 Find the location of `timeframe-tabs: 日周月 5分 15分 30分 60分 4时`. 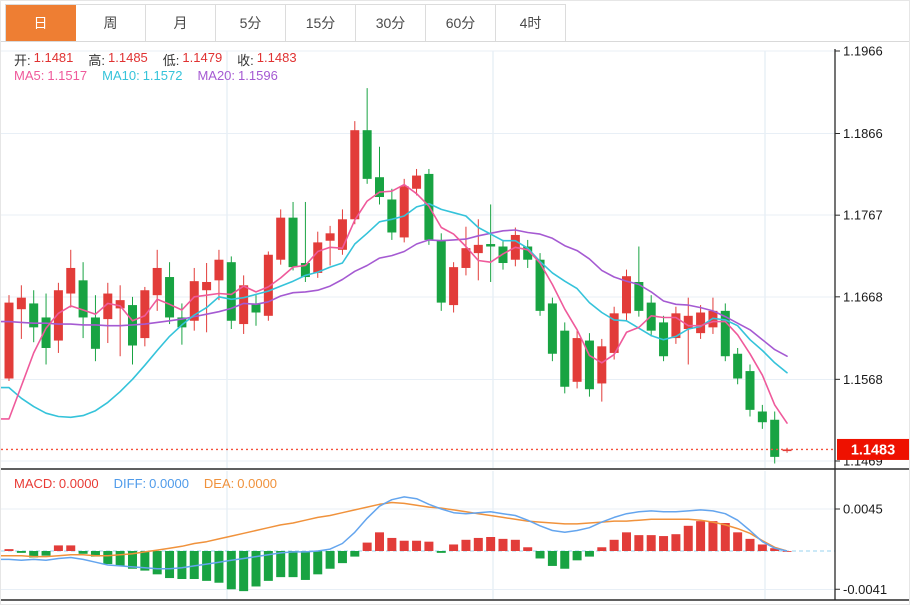

timeframe-tabs: 日周月 5分 15分 30分 60分 4时 is located at coordinates (285, 22).